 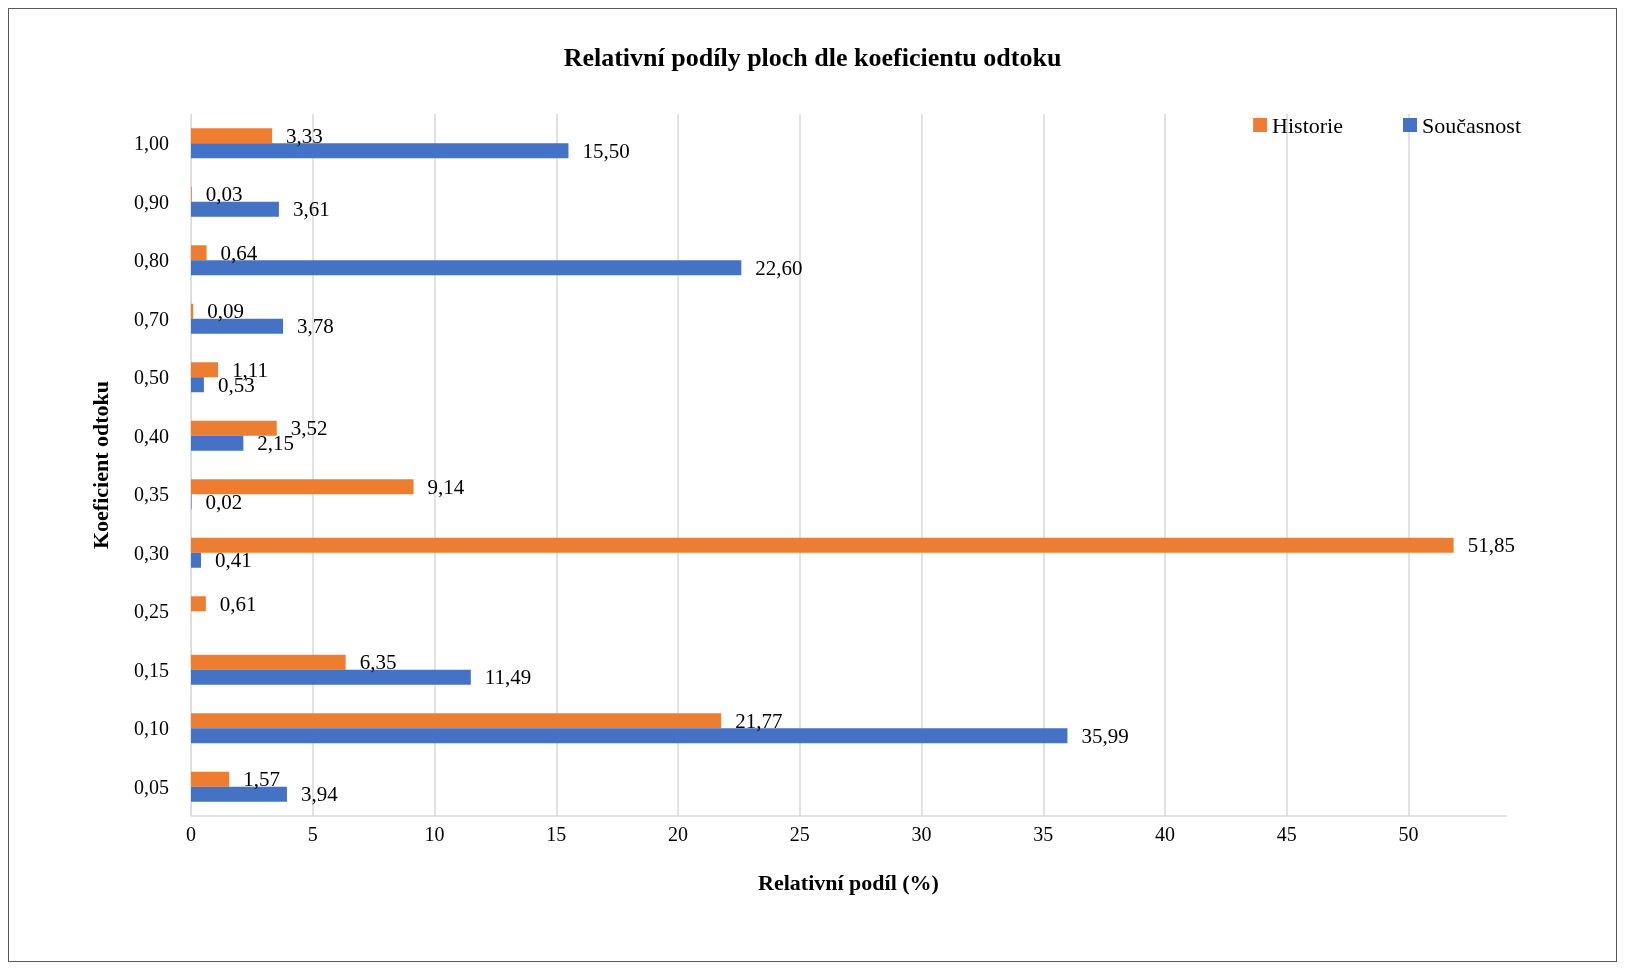 I want to click on y-tick-label: 0,80, so click(x=151, y=260).